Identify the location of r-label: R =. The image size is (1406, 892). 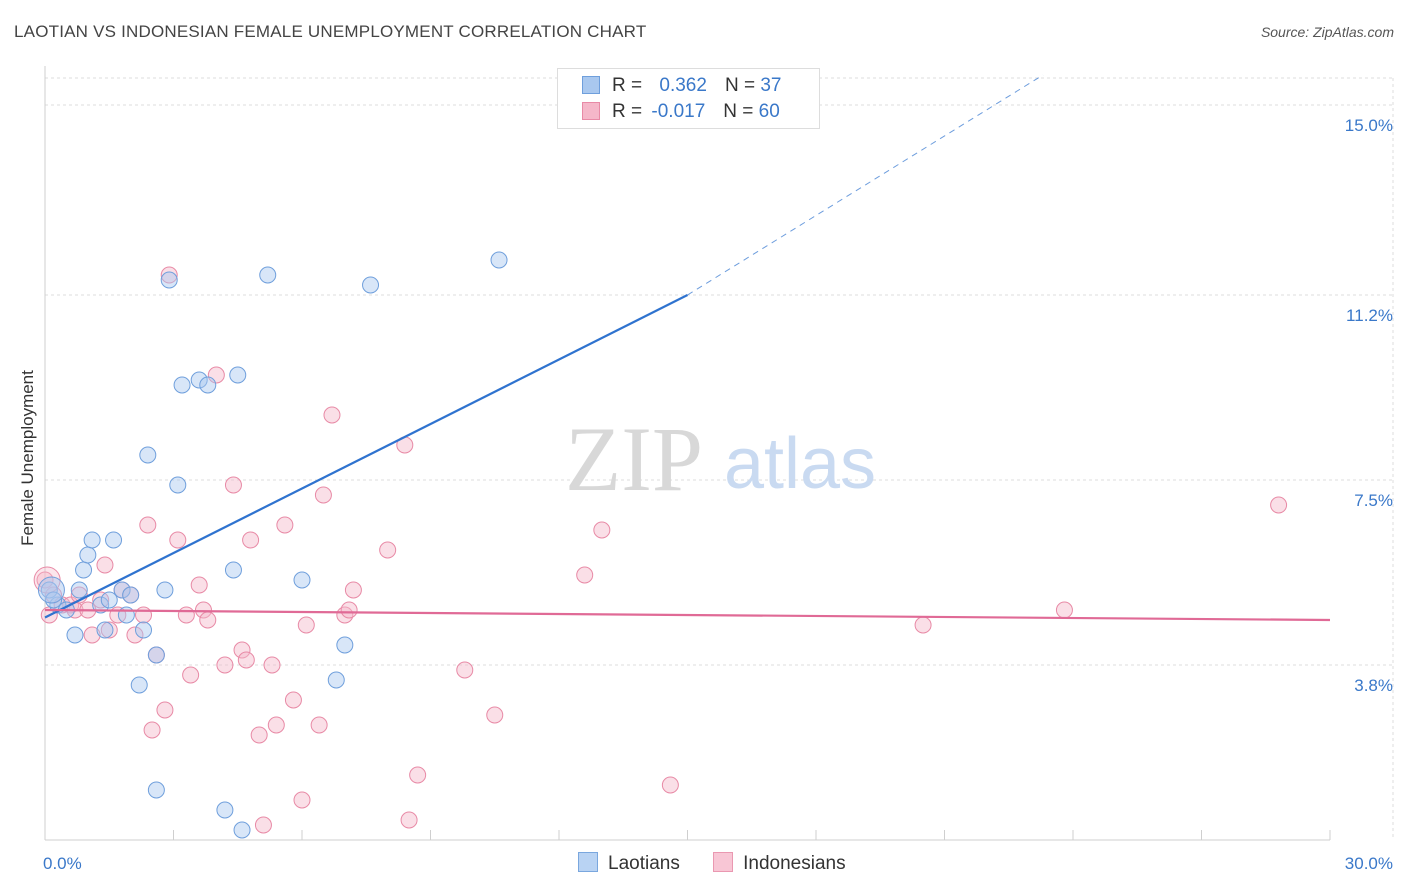
(627, 85).